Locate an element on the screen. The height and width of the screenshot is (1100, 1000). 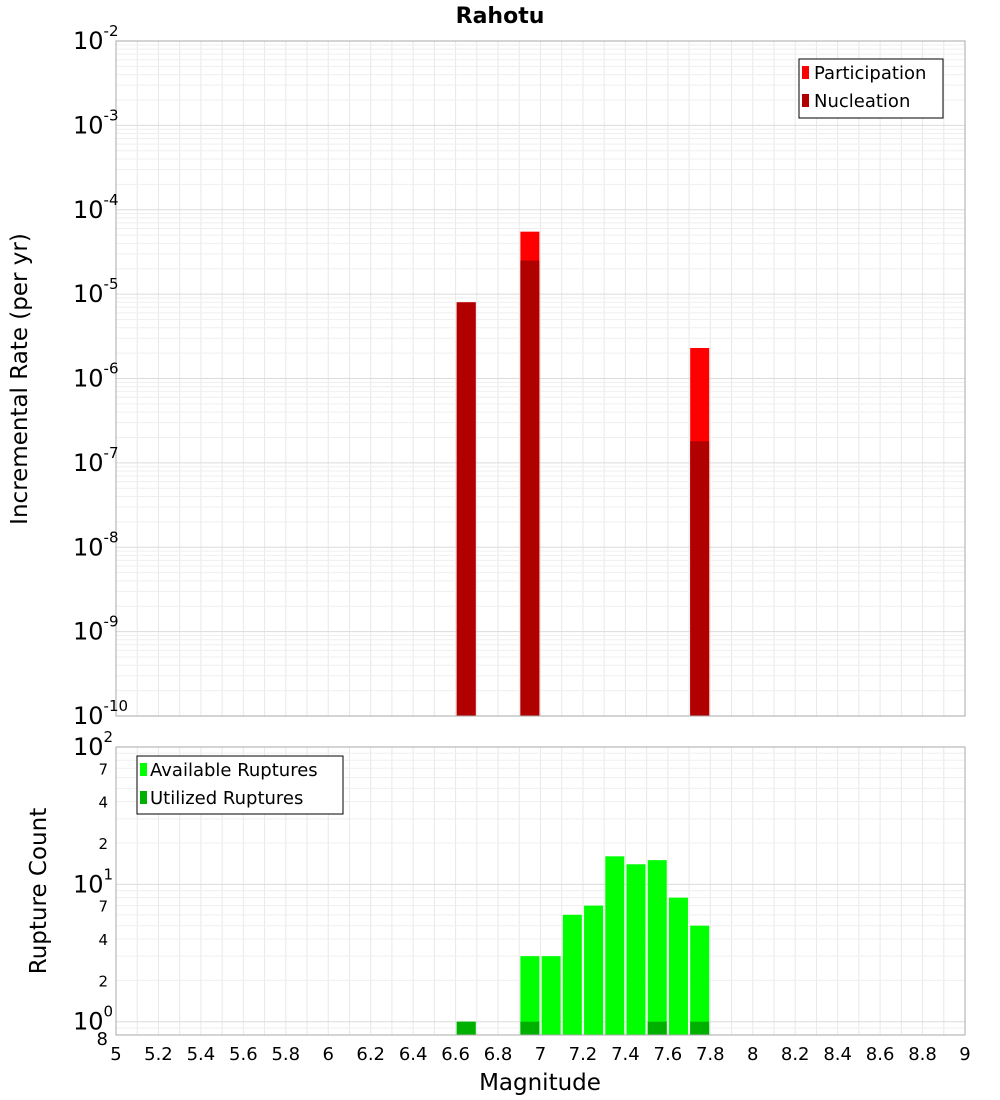
legend-label-utilized-ruptures: Utilized Ruptures is located at coordinates (226, 798).